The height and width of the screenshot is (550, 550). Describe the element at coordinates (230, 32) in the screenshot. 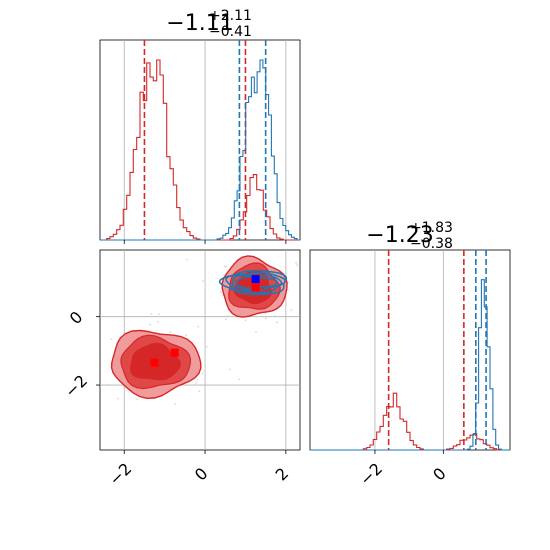

I see `histogram-x-title-sub: −0.41` at that location.